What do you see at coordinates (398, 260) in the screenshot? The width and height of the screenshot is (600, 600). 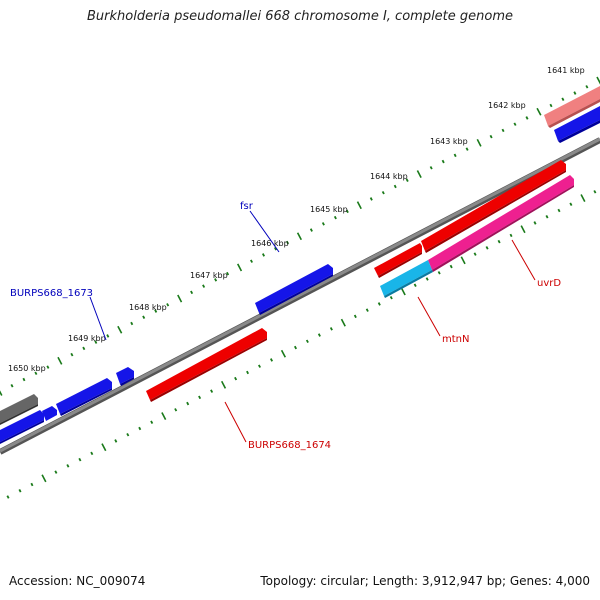 I see `gene-red-small` at bounding box center [398, 260].